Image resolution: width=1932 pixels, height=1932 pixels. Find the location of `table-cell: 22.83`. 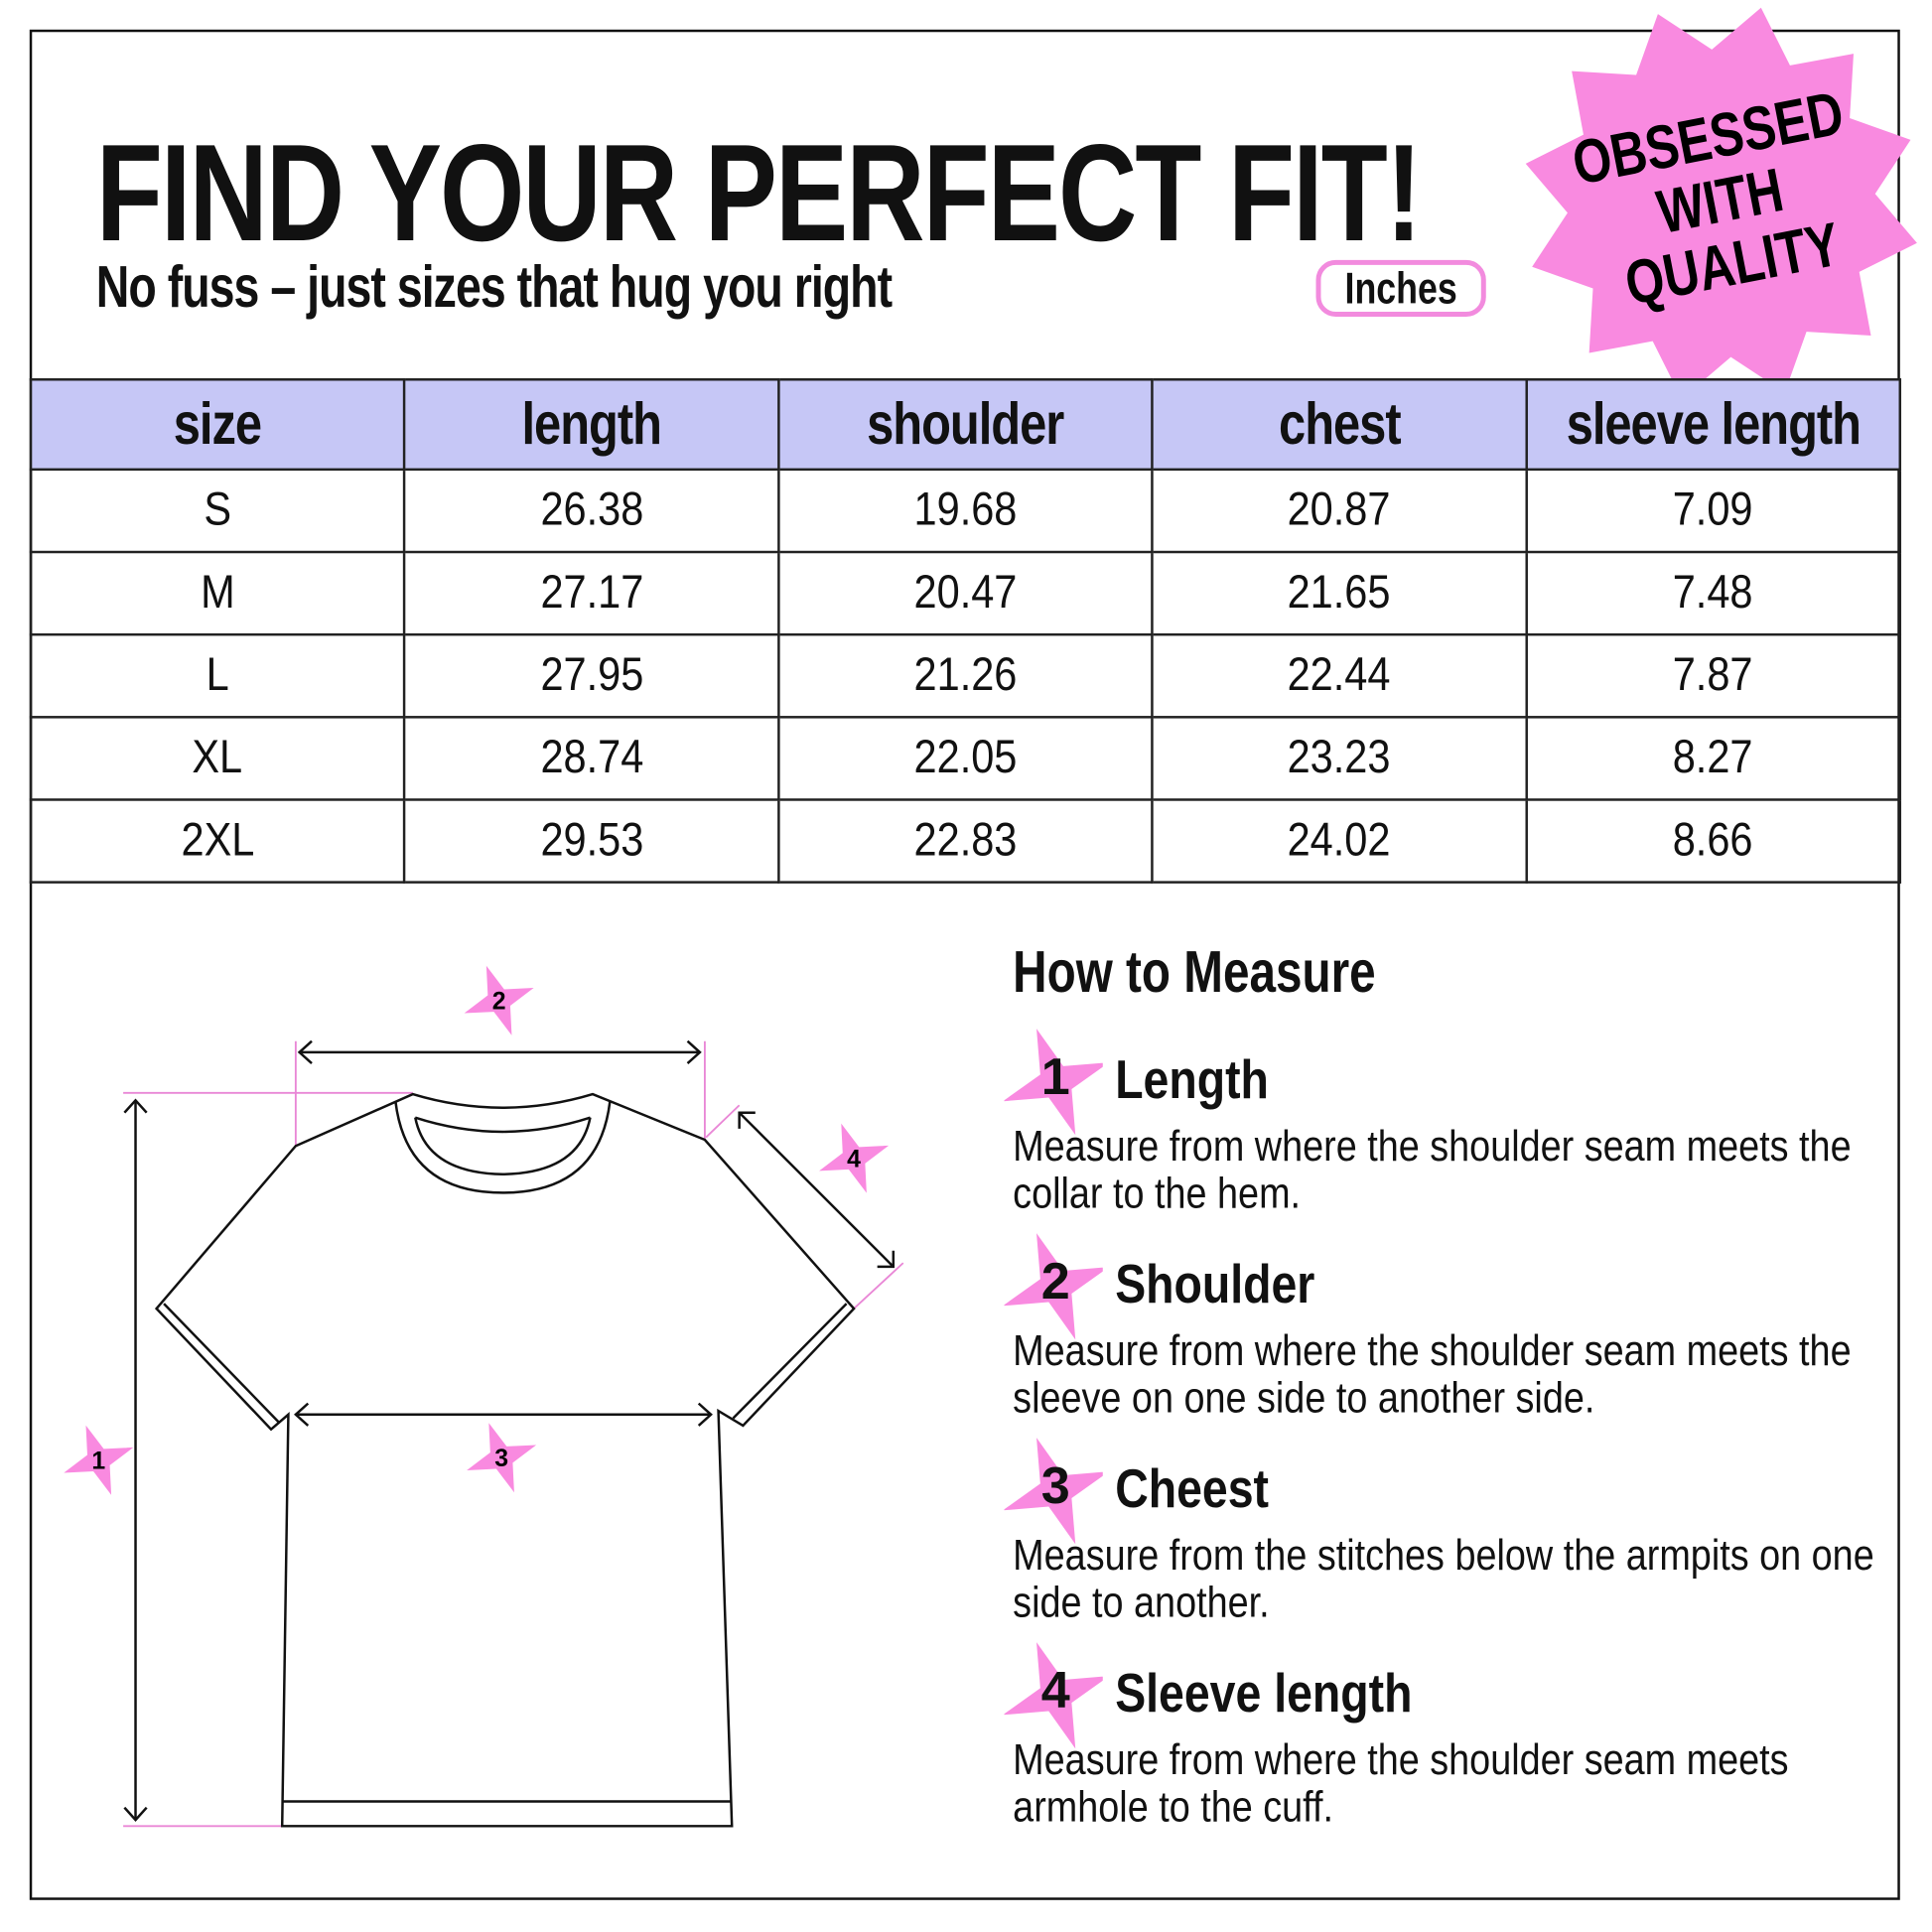

table-cell: 22.83 is located at coordinates (965, 841).